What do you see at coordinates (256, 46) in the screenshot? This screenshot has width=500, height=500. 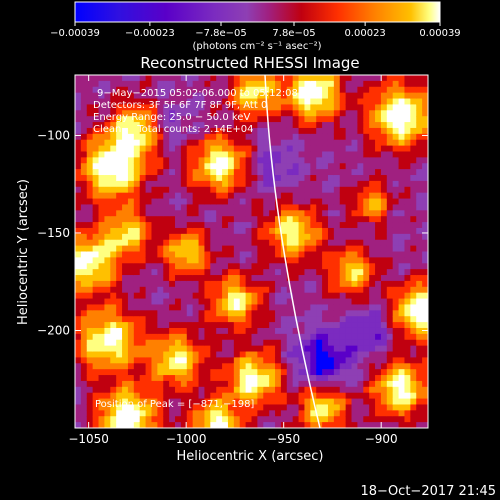 I see `colorbar-units-label: (photons cm⁻² s⁻¹ asec⁻²)` at bounding box center [256, 46].